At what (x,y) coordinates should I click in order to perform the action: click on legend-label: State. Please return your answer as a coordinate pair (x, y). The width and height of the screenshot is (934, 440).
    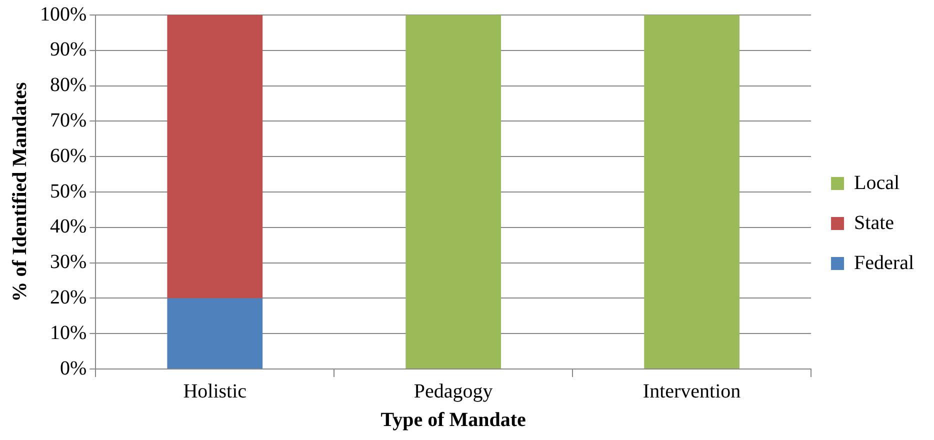
    Looking at the image, I should click on (874, 223).